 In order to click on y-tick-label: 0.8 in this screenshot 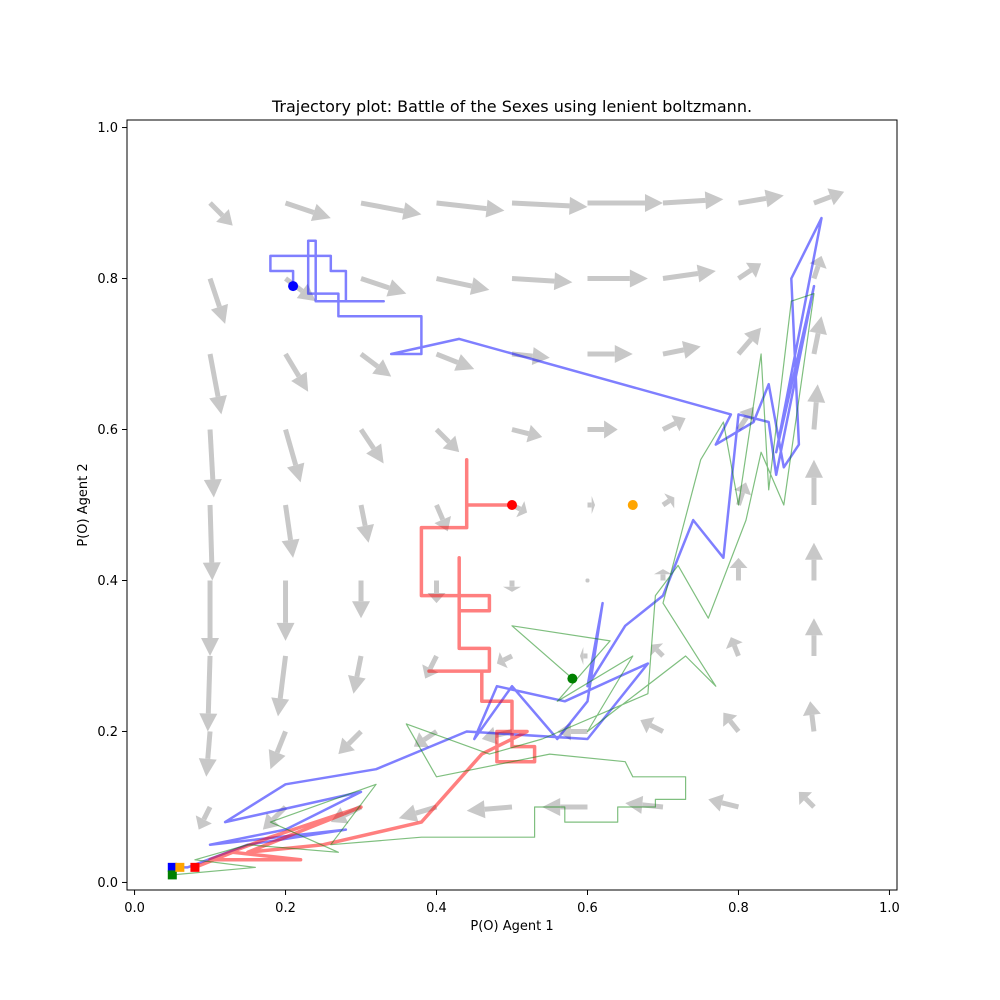, I will do `click(107, 279)`.